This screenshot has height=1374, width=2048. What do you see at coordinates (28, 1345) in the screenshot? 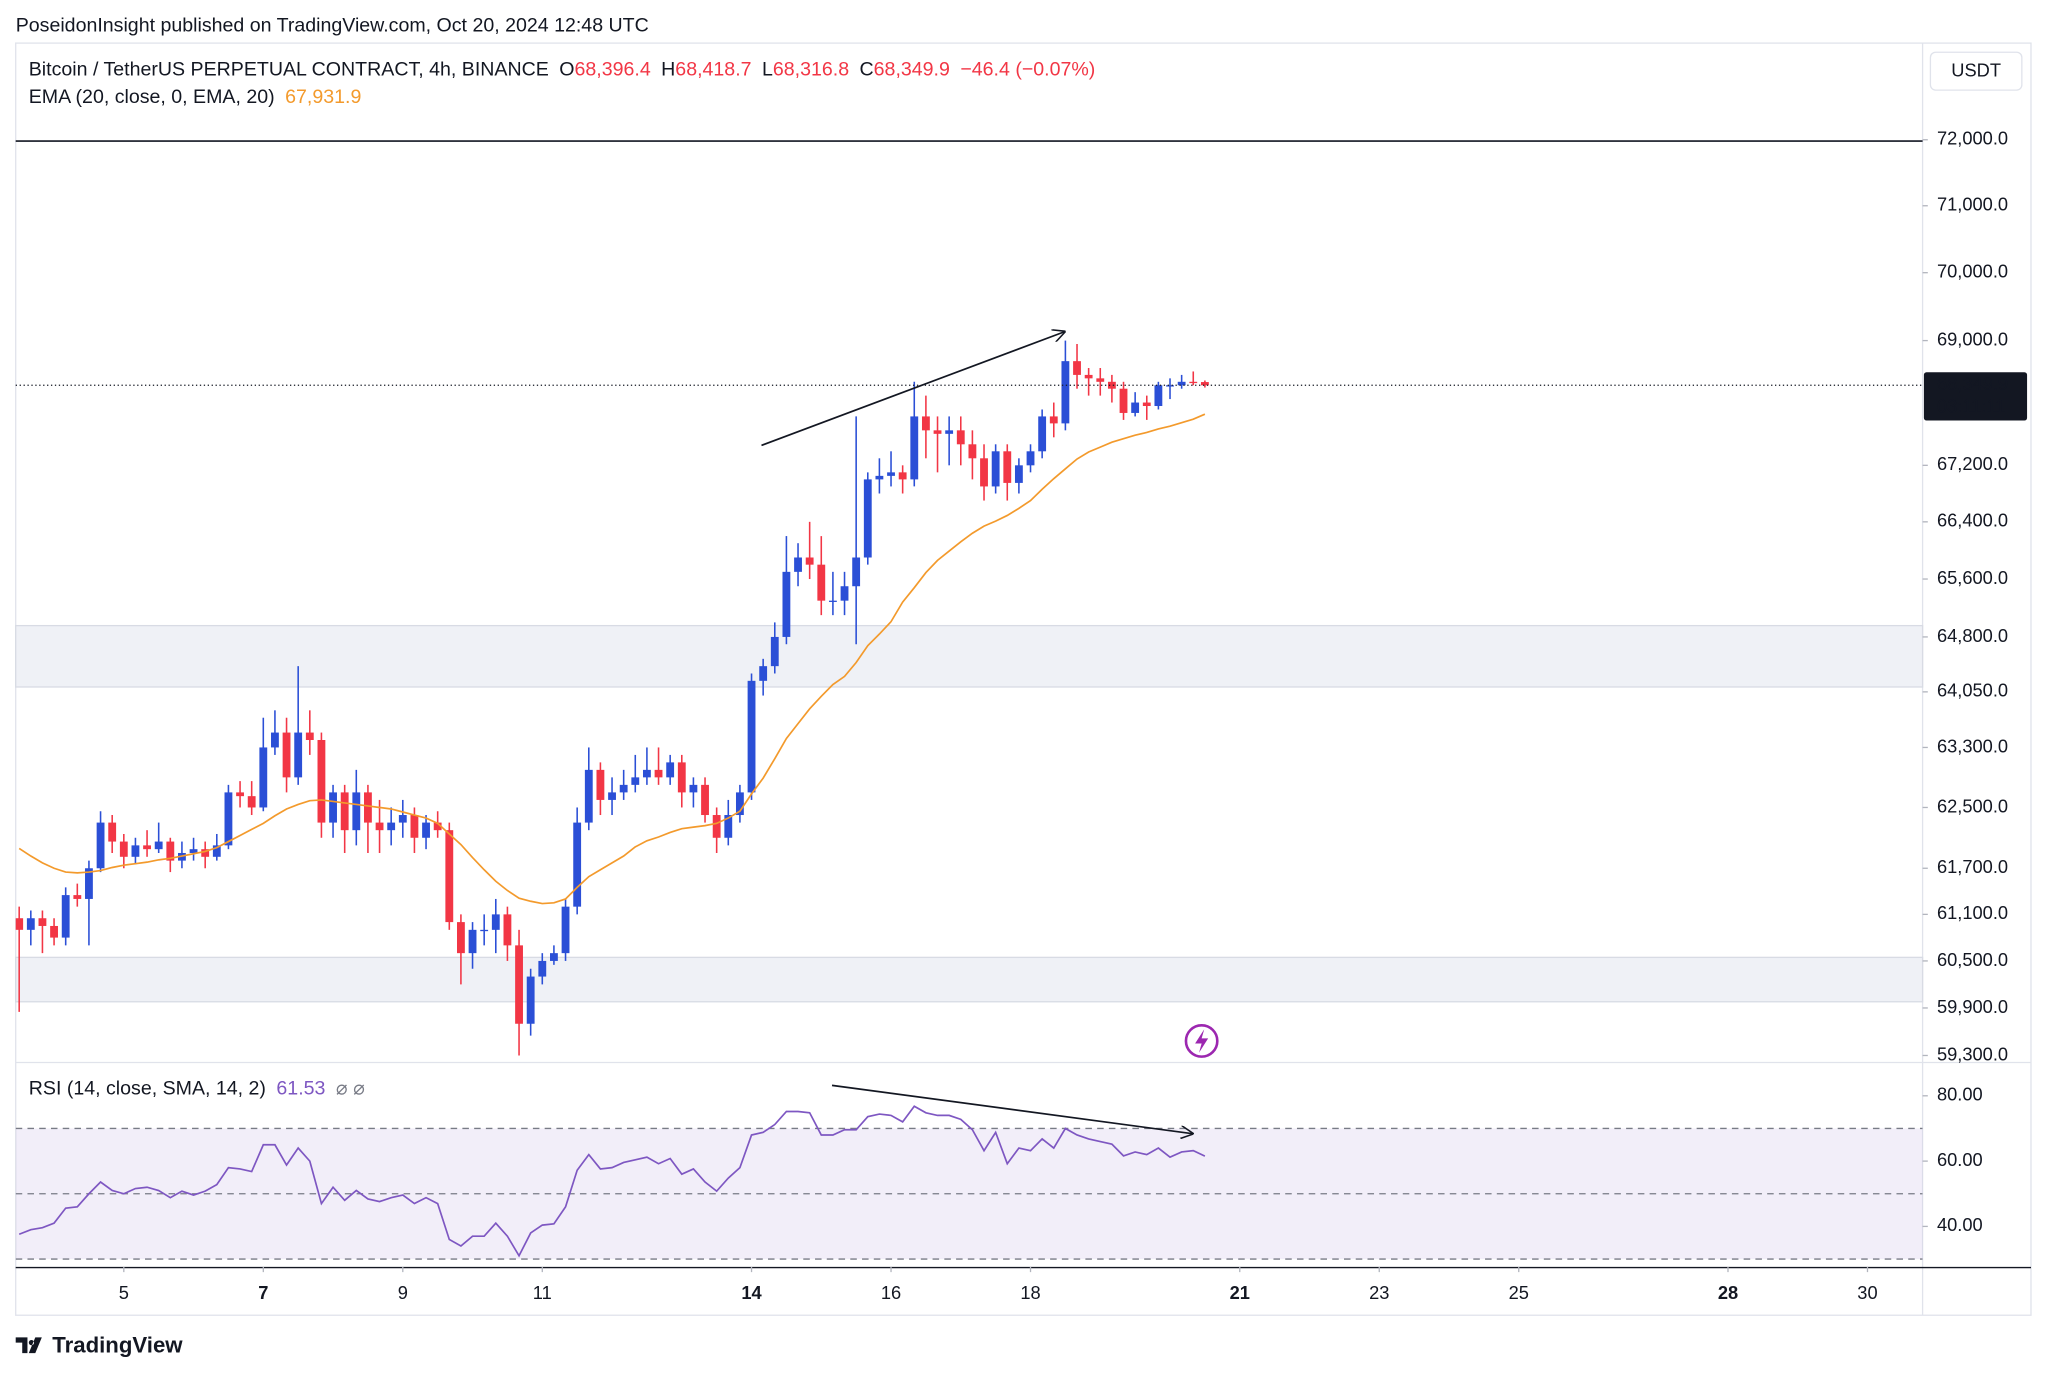
I see `logo-mark` at bounding box center [28, 1345].